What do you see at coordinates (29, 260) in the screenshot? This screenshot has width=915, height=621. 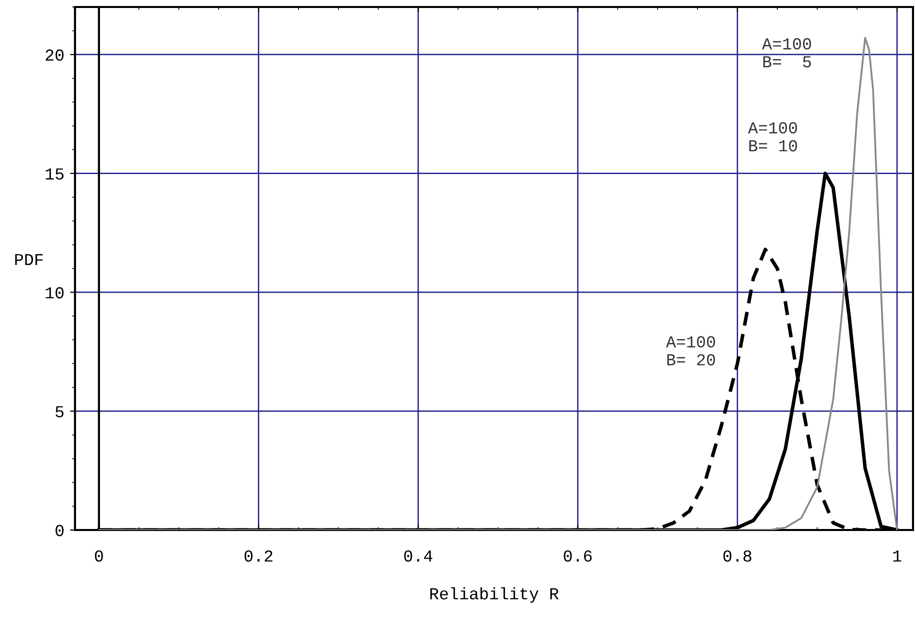 I see `y-axis-title: PDF` at bounding box center [29, 260].